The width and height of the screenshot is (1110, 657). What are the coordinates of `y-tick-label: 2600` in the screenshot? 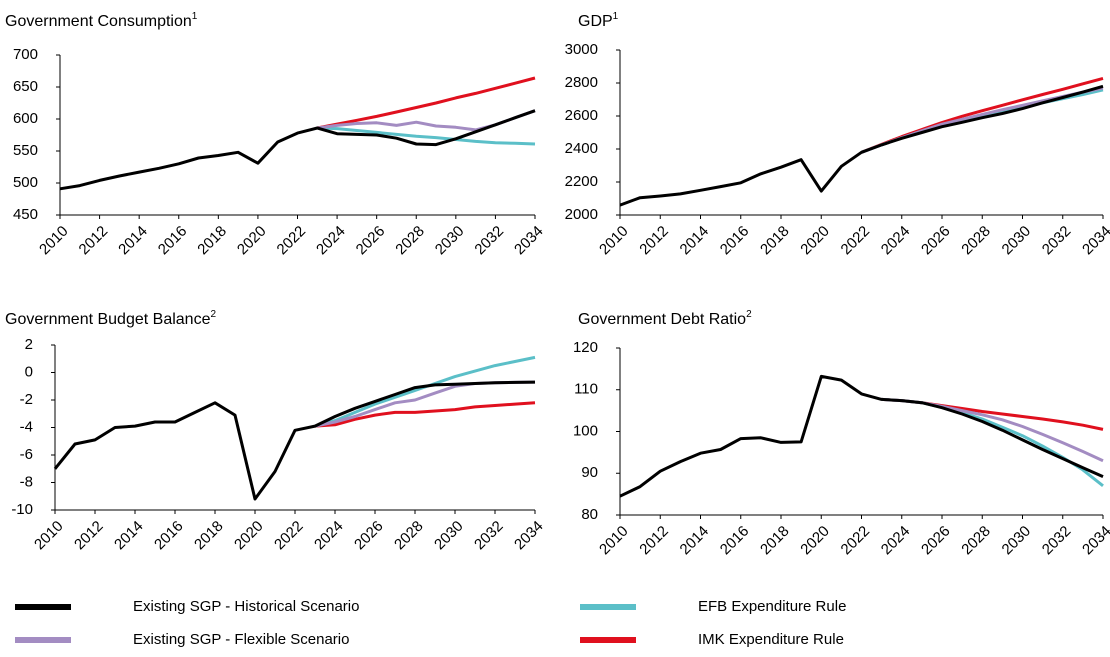 It's located at (581, 115).